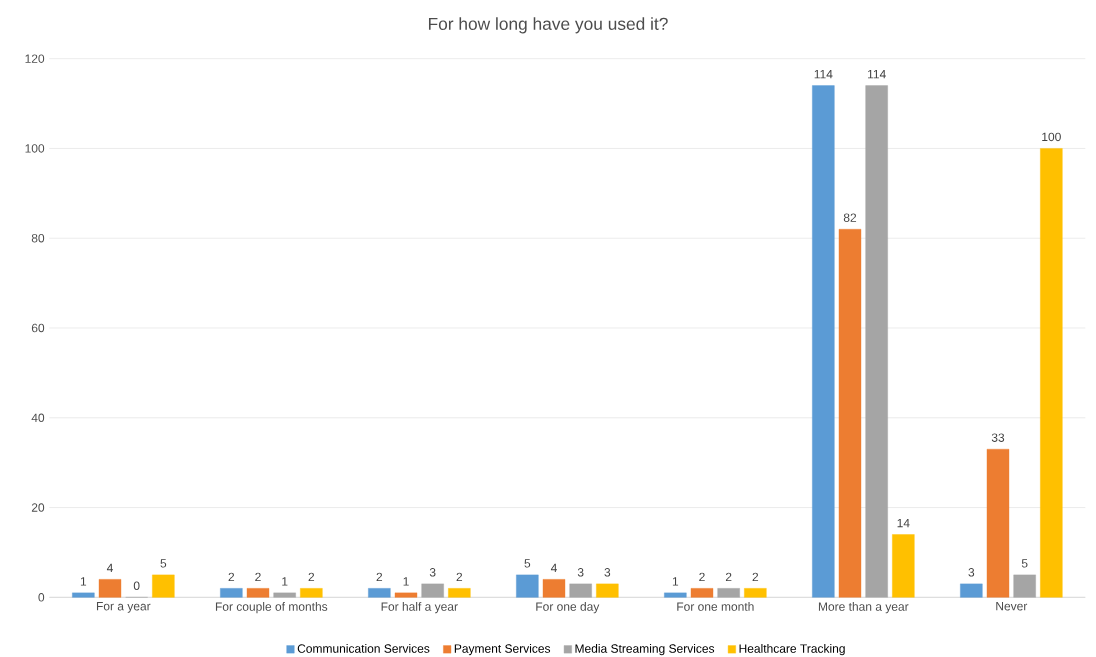 The height and width of the screenshot is (657, 1096). I want to click on x-tick-label: More than a year, so click(863, 607).